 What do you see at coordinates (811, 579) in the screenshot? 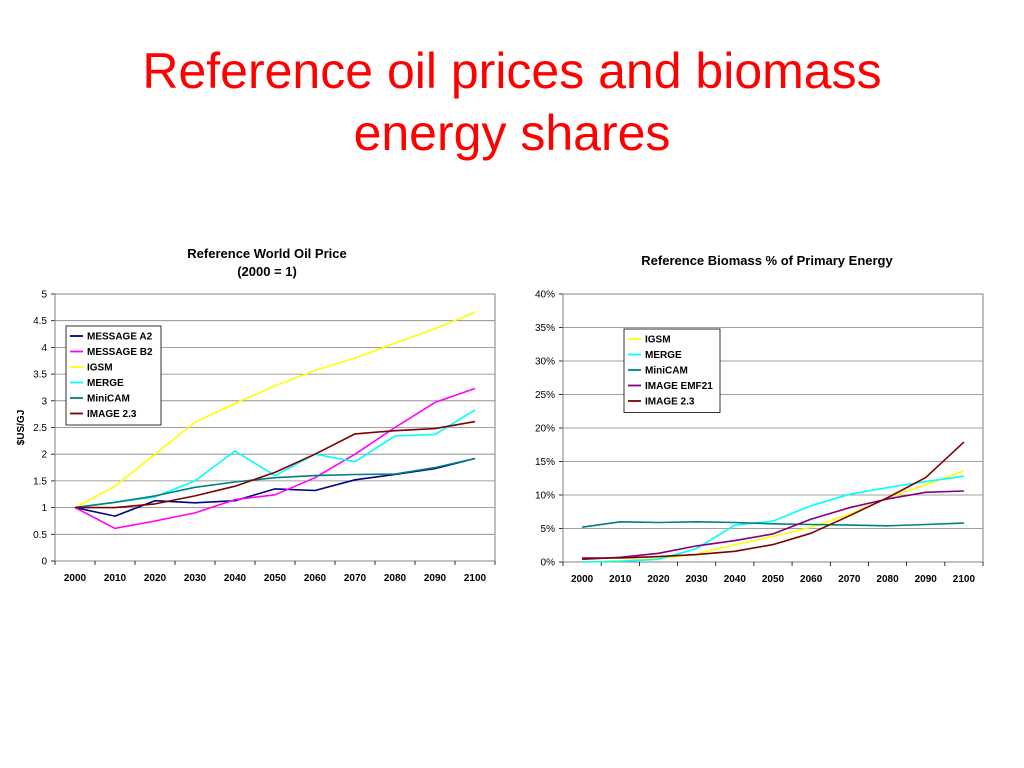
I see `biomass-xtick-label: 2060` at bounding box center [811, 579].